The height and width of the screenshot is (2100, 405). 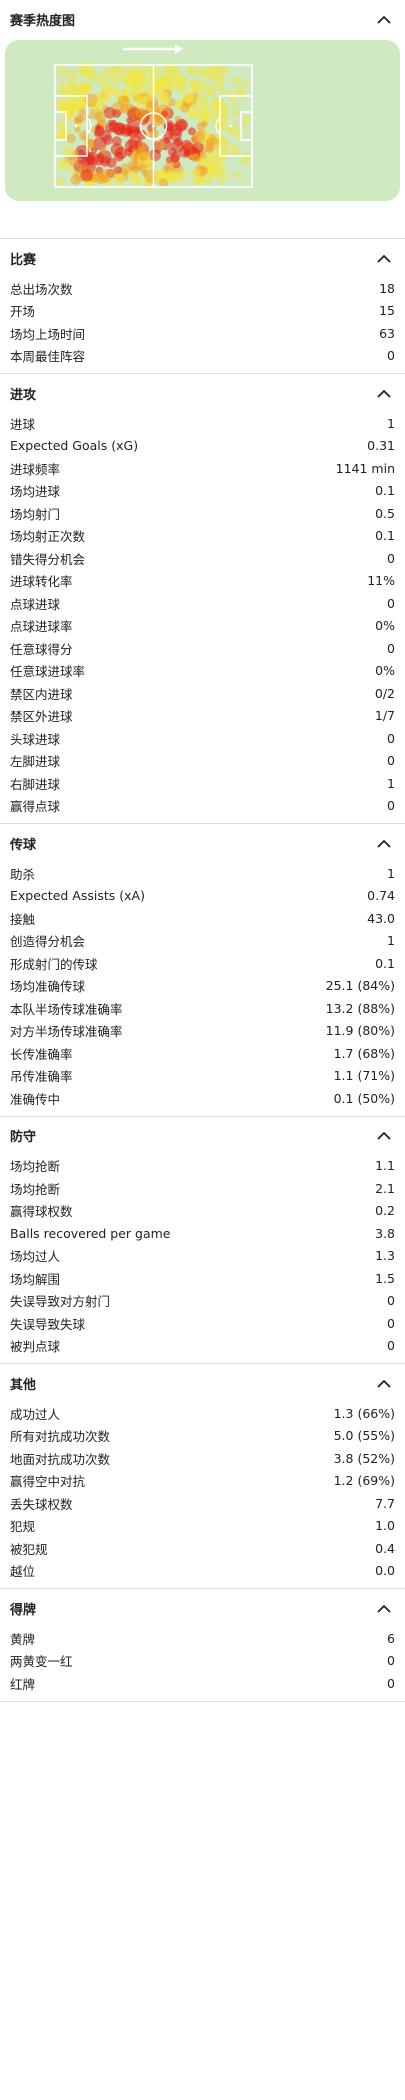 I want to click on stat-row: 成功过人 1.3 (66%), so click(x=202, y=1413).